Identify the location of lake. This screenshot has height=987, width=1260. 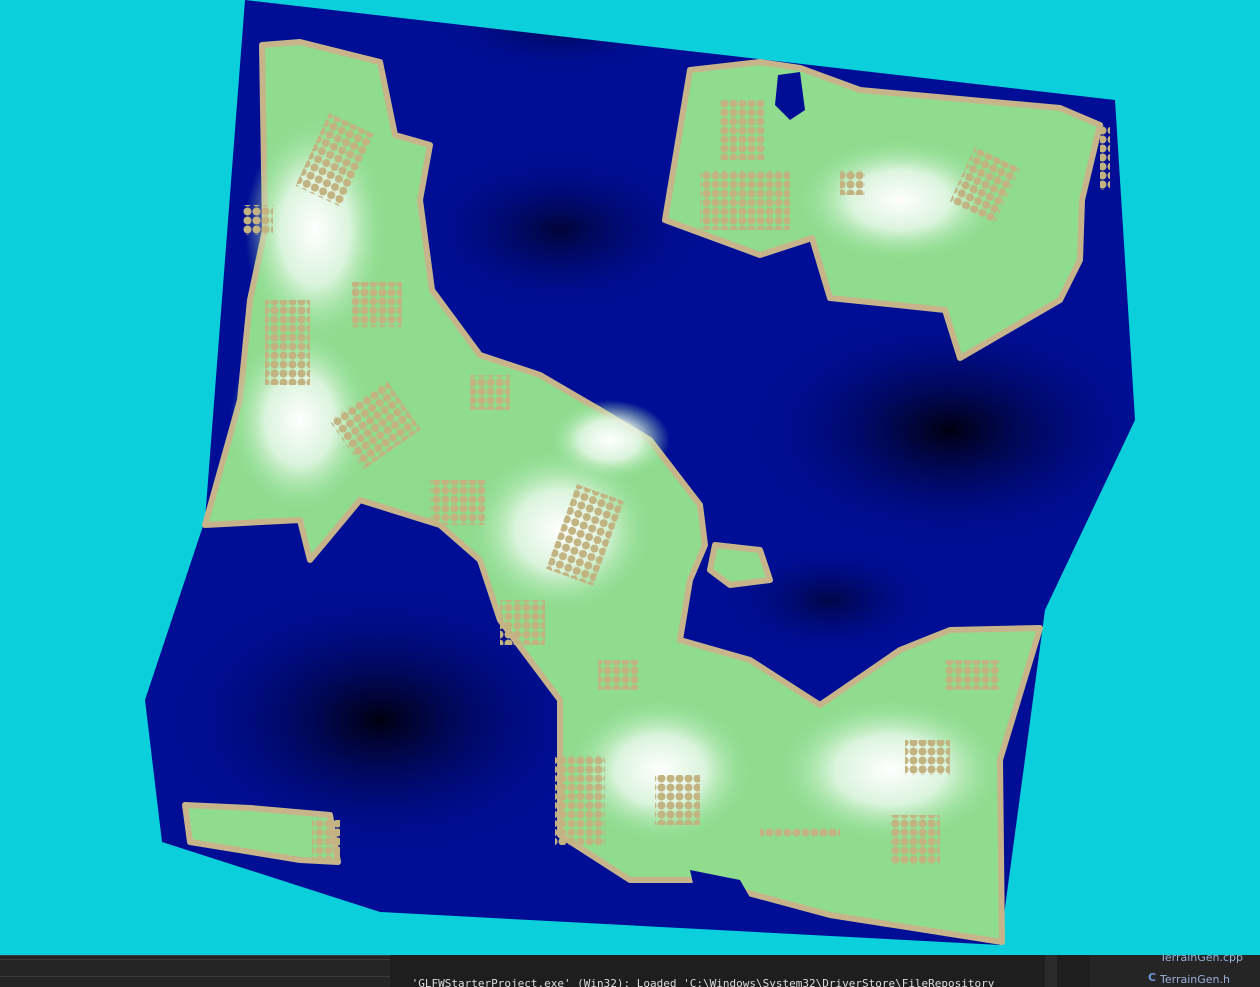
(790, 96).